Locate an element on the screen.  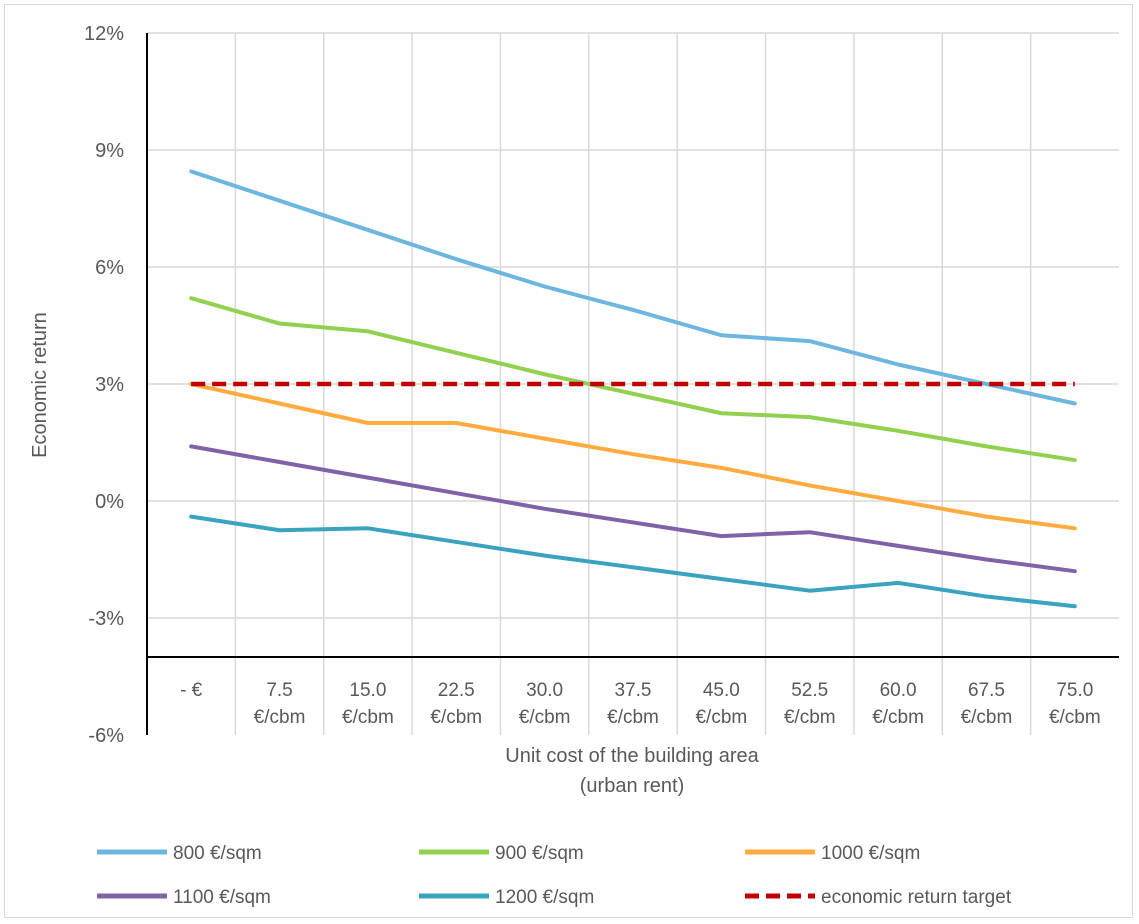
x-category-label-8-1: €/cbm is located at coordinates (898, 717).